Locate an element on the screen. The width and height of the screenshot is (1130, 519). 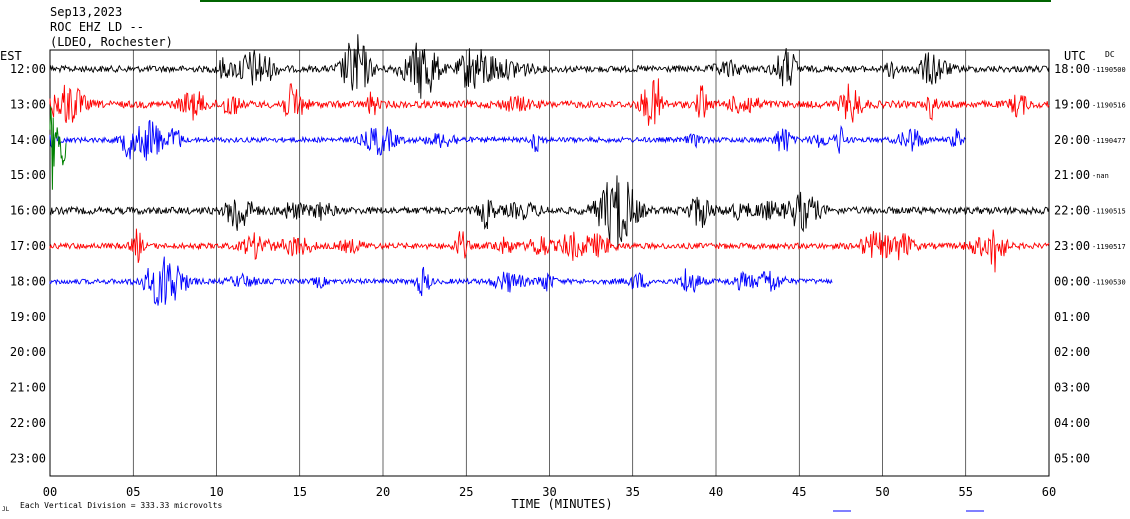
utc-hour-label: 19:00 is located at coordinates (1072, 104).